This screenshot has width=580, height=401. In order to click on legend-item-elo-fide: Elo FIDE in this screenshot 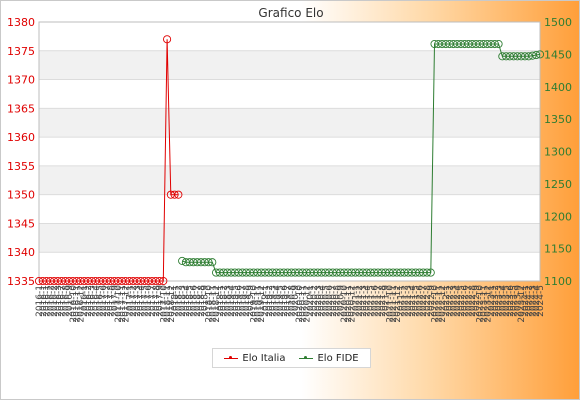, I will do `click(329, 358)`.